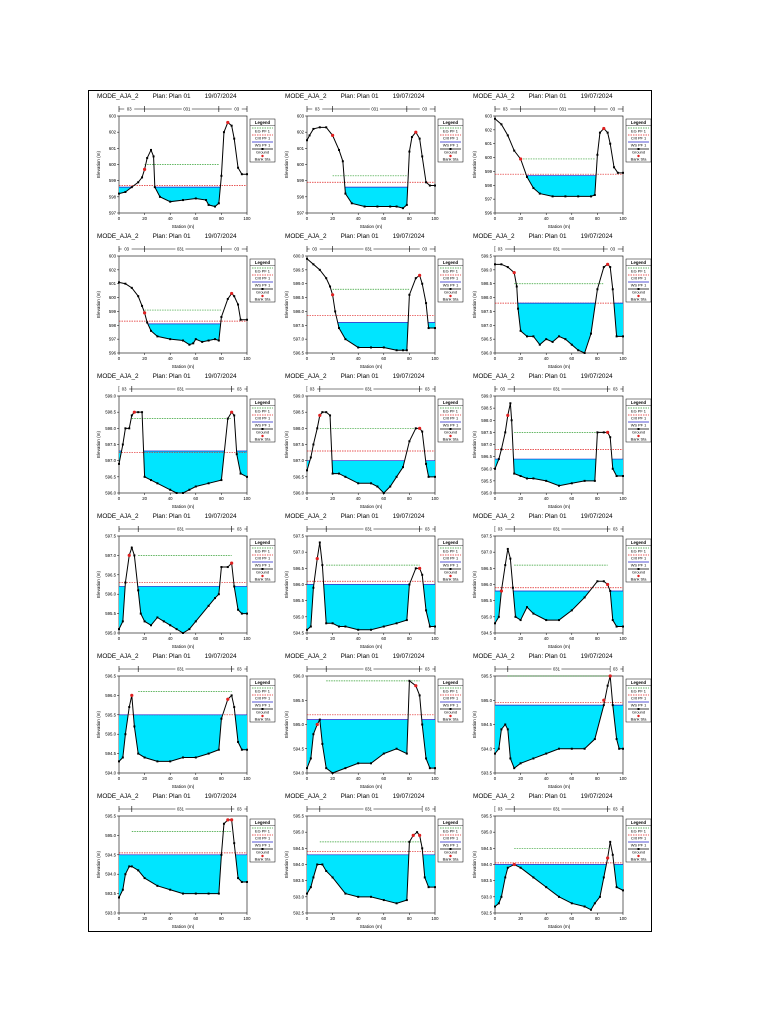 The height and width of the screenshot is (1024, 768). I want to click on x-tick-label: 20, so click(332, 498).